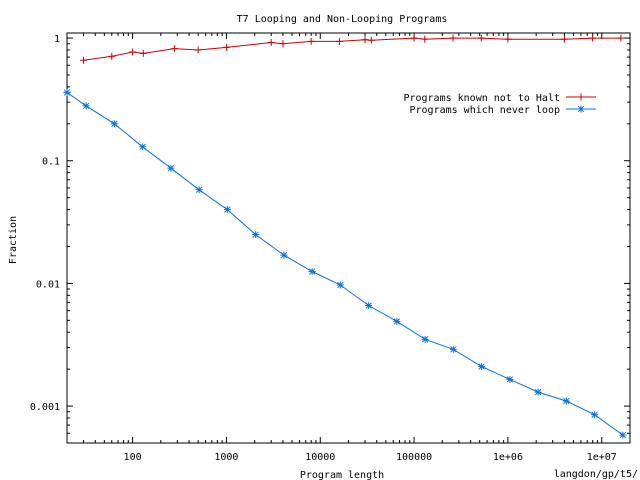  Describe the element at coordinates (484, 110) in the screenshot. I see `legend-label-1: Programs which never loop` at that location.